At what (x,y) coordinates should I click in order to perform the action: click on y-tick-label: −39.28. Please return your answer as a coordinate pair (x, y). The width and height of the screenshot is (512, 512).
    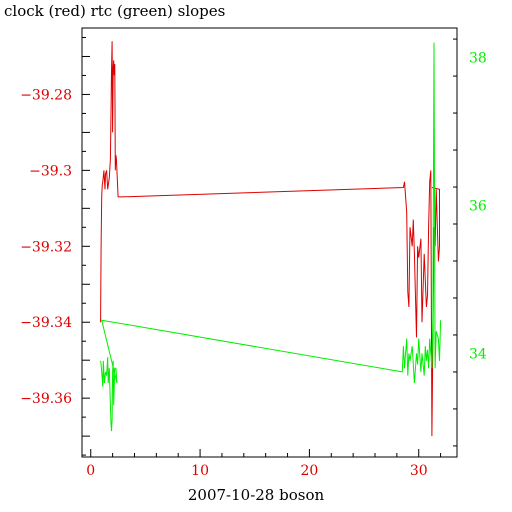
    Looking at the image, I should click on (46, 95).